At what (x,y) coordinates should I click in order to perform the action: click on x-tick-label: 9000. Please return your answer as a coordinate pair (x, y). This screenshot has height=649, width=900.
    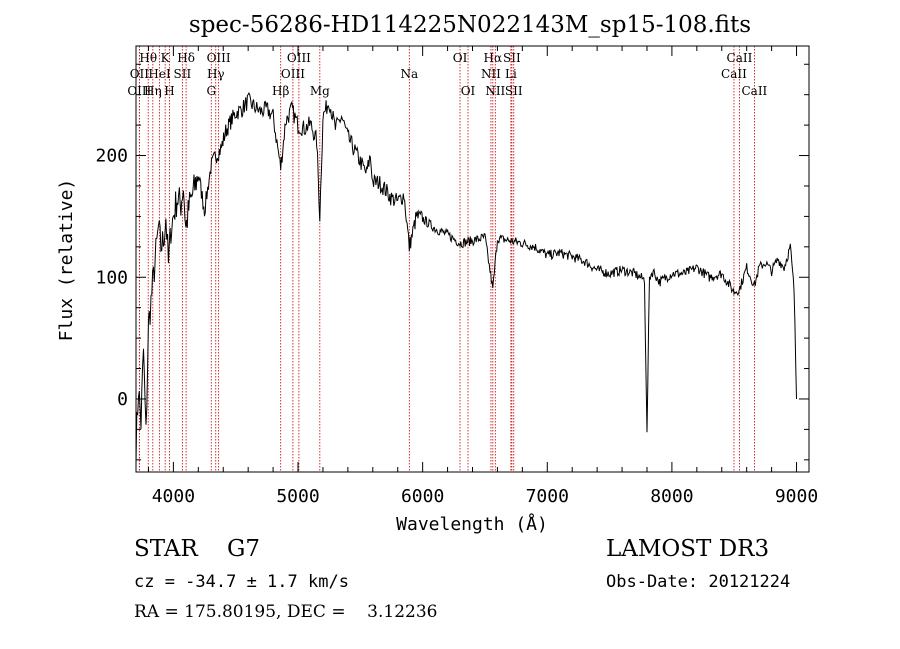
    Looking at the image, I should click on (796, 496).